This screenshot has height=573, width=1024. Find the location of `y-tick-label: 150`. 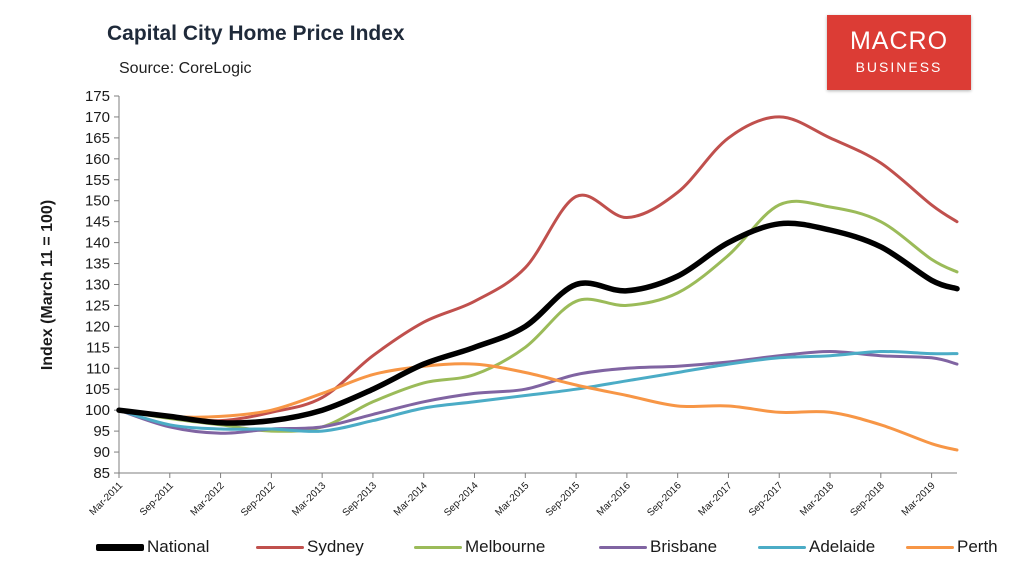

y-tick-label: 150 is located at coordinates (97, 201).